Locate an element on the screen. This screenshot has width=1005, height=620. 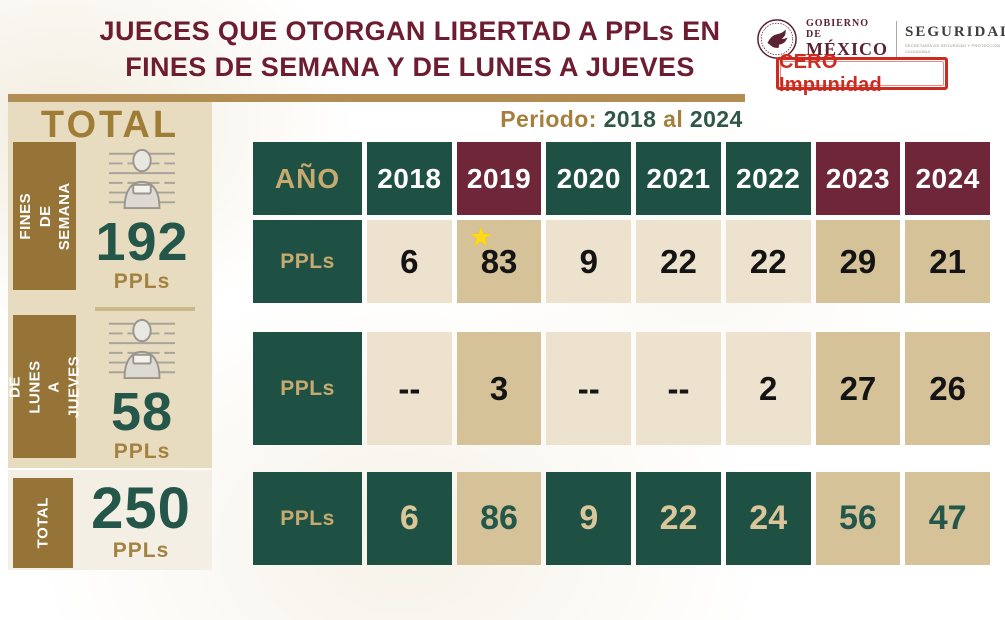
sidebar-total-heading: TOTAL is located at coordinates (110, 125).